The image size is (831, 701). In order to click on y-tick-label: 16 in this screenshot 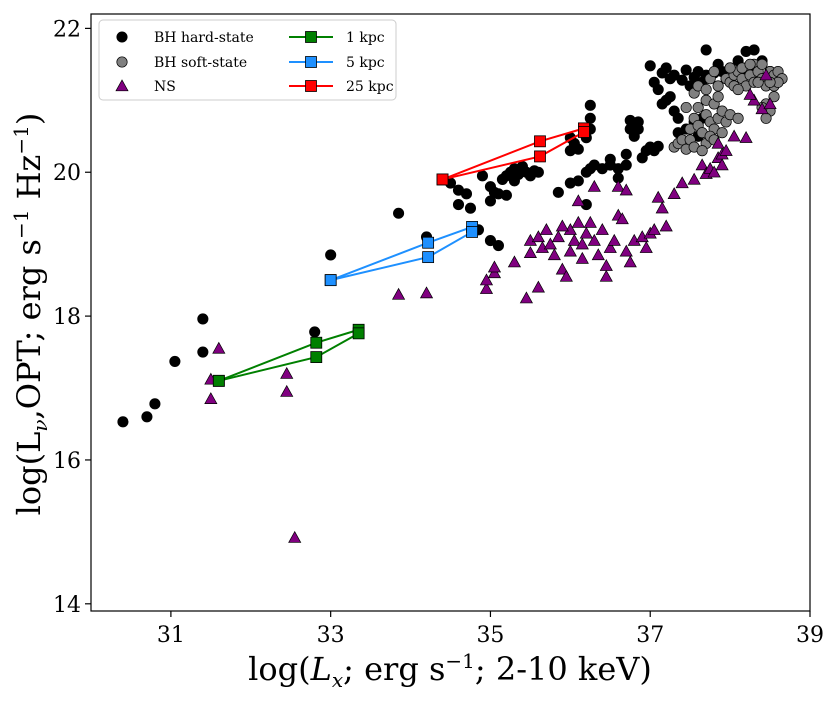, I will do `click(67, 461)`.